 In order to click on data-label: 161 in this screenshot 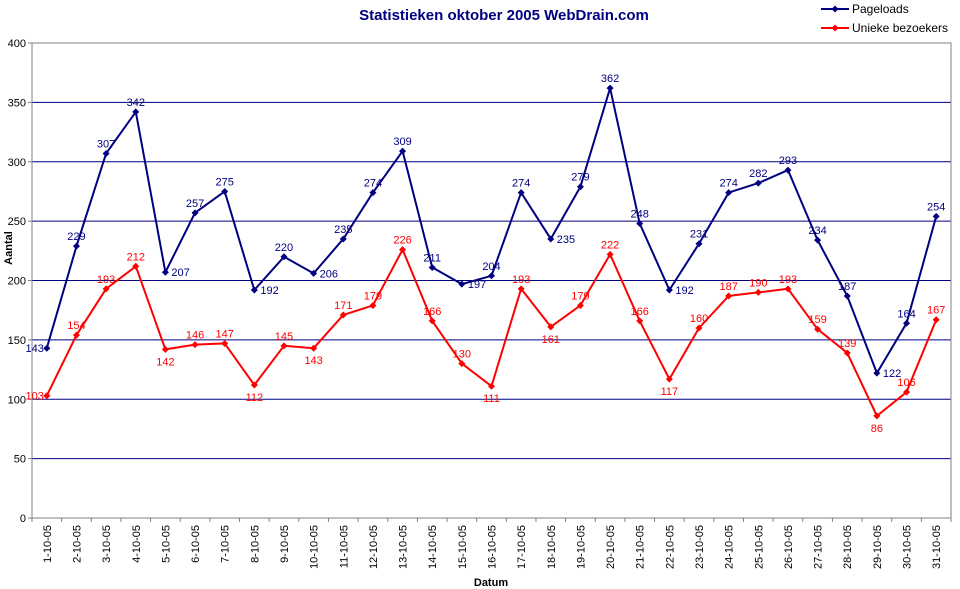, I will do `click(551, 340)`.